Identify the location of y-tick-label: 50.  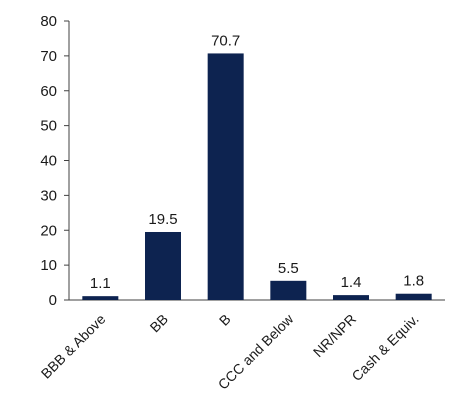
(48, 126).